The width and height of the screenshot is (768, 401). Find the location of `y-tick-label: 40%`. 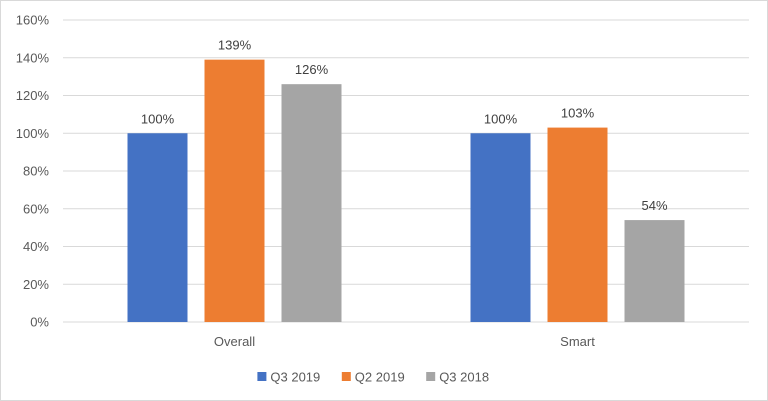

y-tick-label: 40% is located at coordinates (36, 246).